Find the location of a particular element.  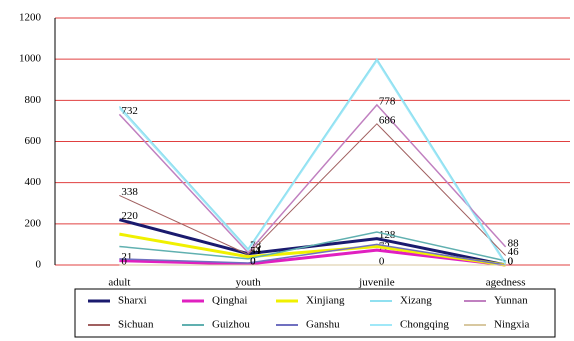

legend-label: Ganshu is located at coordinates (323, 325).